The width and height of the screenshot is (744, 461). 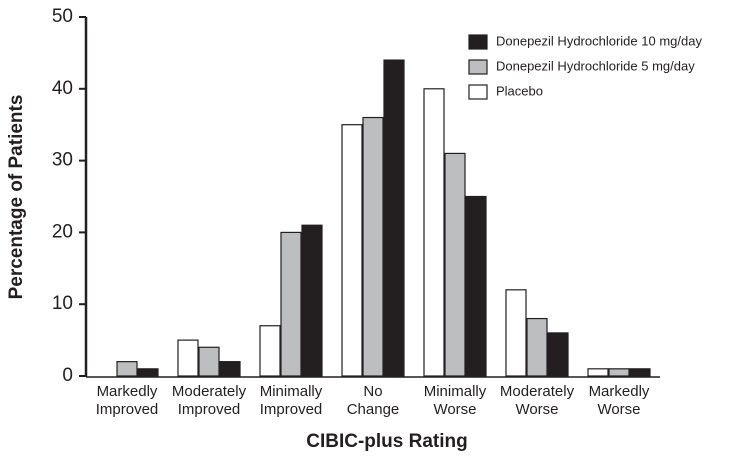 I want to click on x-tick-label: Change, so click(x=373, y=409).